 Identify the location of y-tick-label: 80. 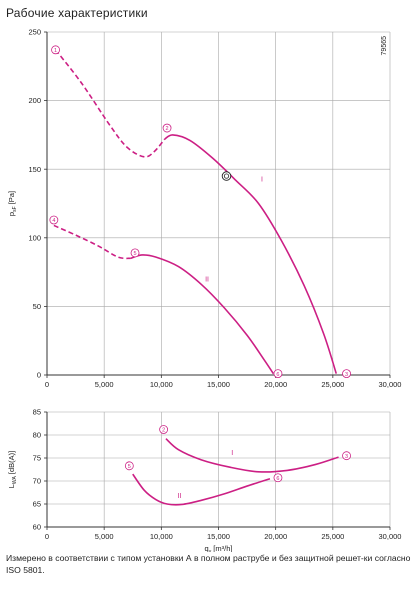
(37, 435).